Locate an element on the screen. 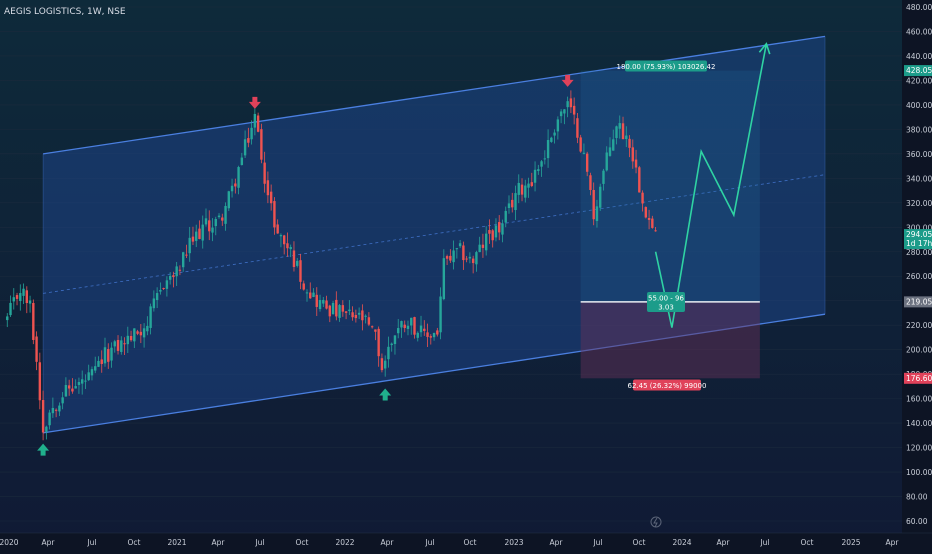 The height and width of the screenshot is (554, 932). entry-price-tag: 219.05 is located at coordinates (918, 302).